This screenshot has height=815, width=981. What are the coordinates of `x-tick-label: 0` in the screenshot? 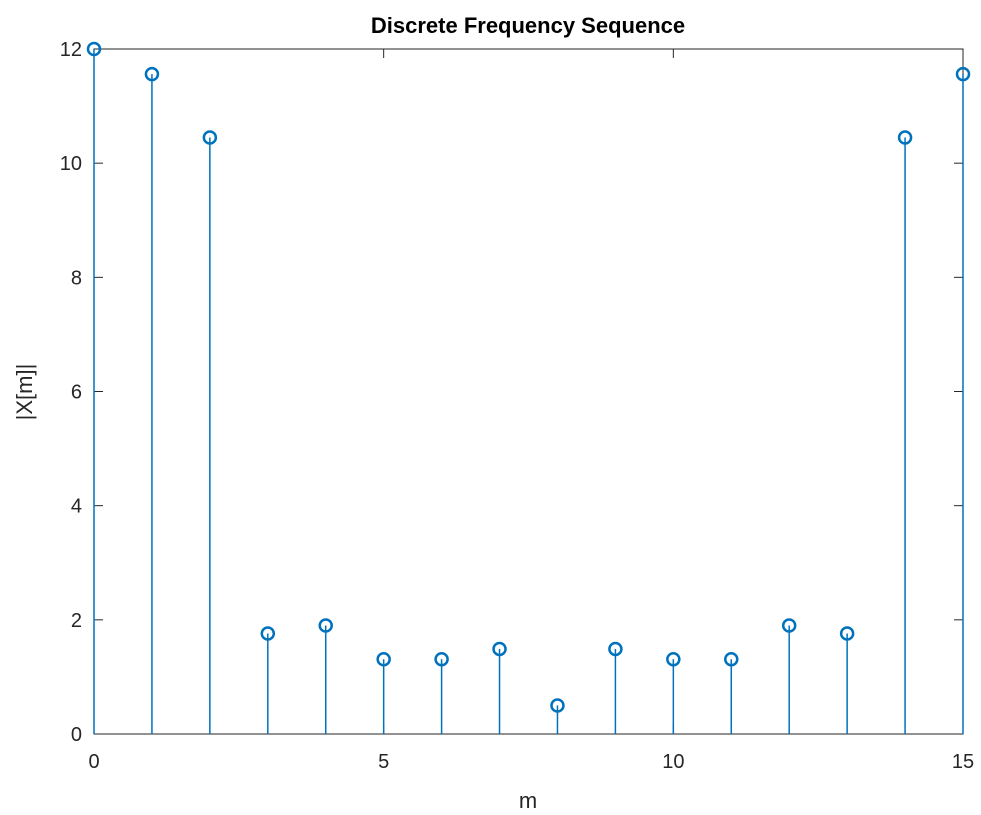 It's located at (93, 762).